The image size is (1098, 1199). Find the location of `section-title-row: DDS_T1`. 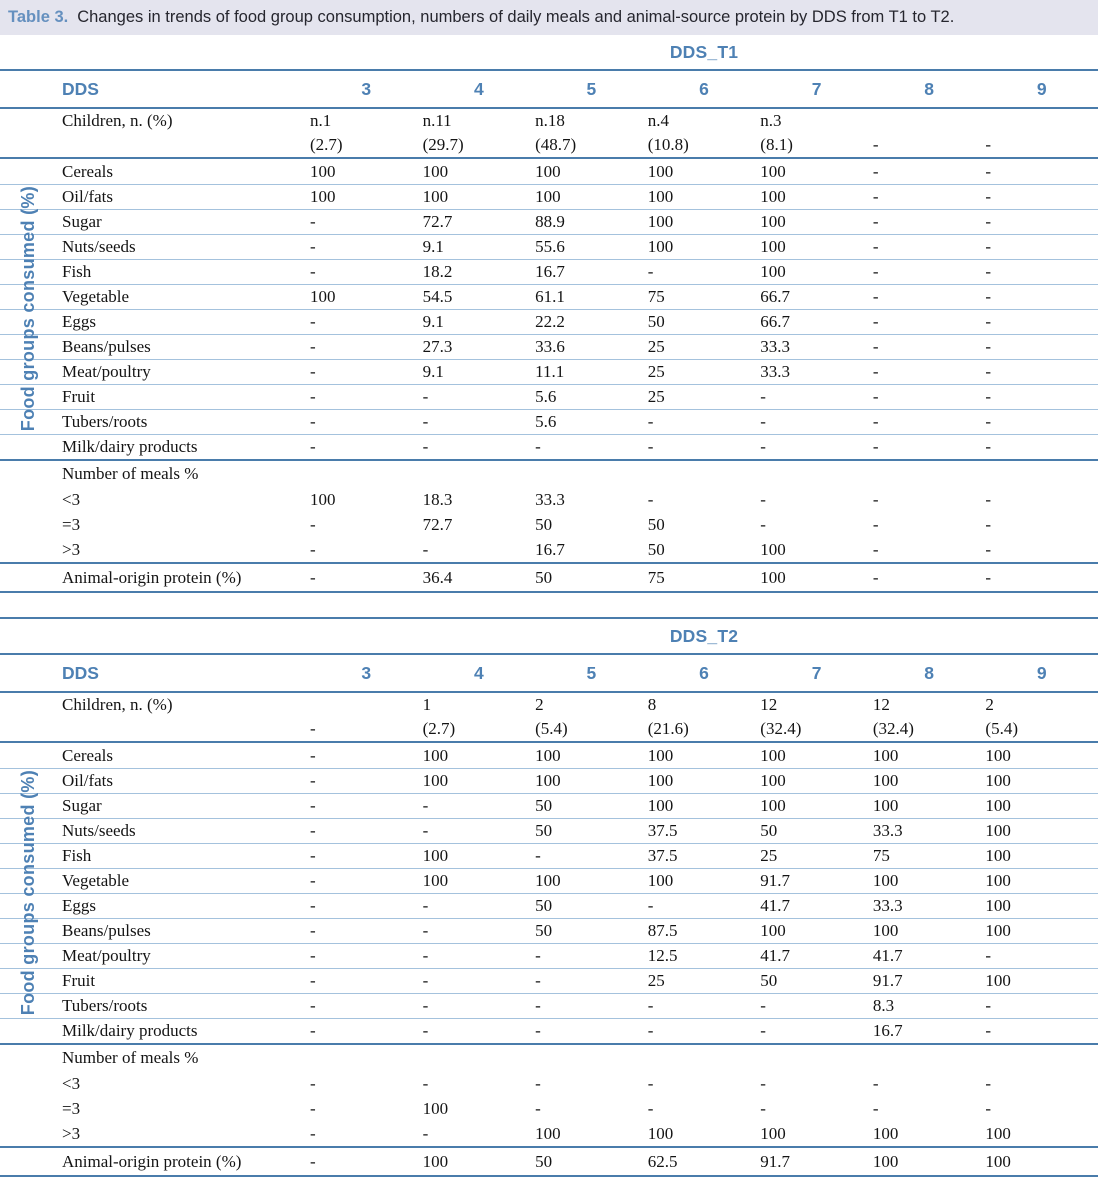

section-title-row: DDS_T1 is located at coordinates (549, 52).